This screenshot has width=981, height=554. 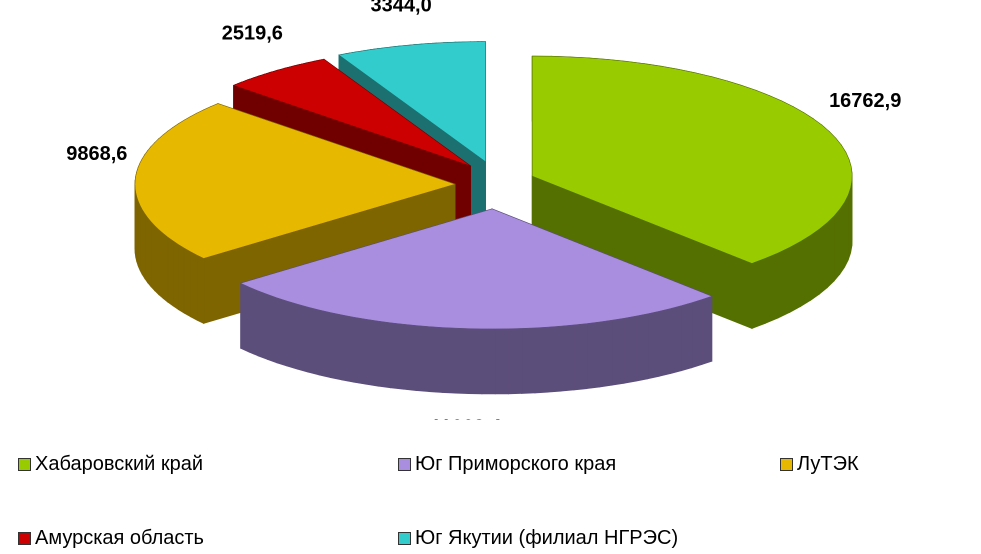 I want to click on data-label: 9868,6, so click(x=96, y=154).